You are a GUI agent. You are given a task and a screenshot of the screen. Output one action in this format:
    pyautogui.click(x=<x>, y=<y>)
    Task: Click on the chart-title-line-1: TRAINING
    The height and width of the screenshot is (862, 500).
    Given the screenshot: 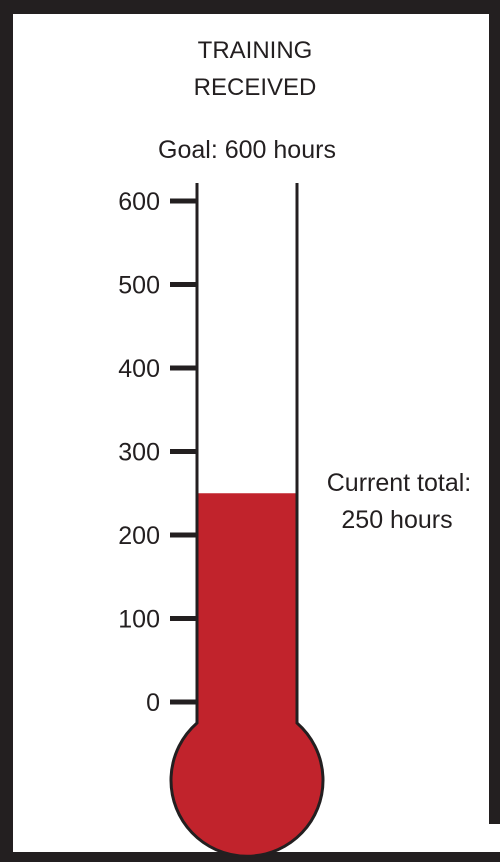 What is the action you would take?
    pyautogui.click(x=255, y=50)
    